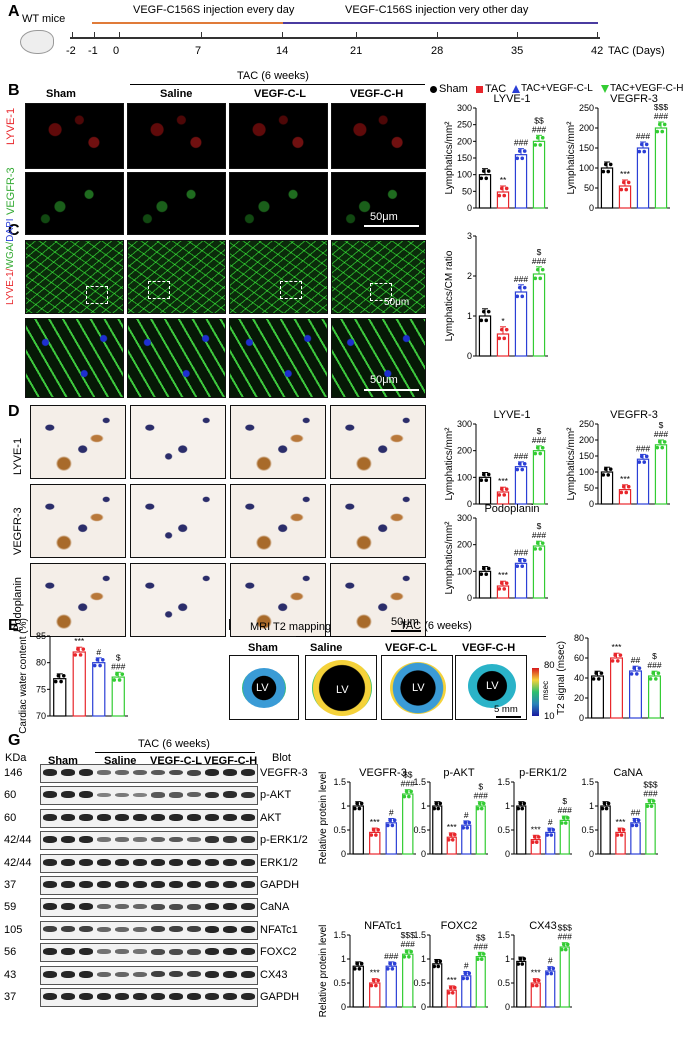  I want to click on d-img-vegfr3-sham, so click(78, 521).